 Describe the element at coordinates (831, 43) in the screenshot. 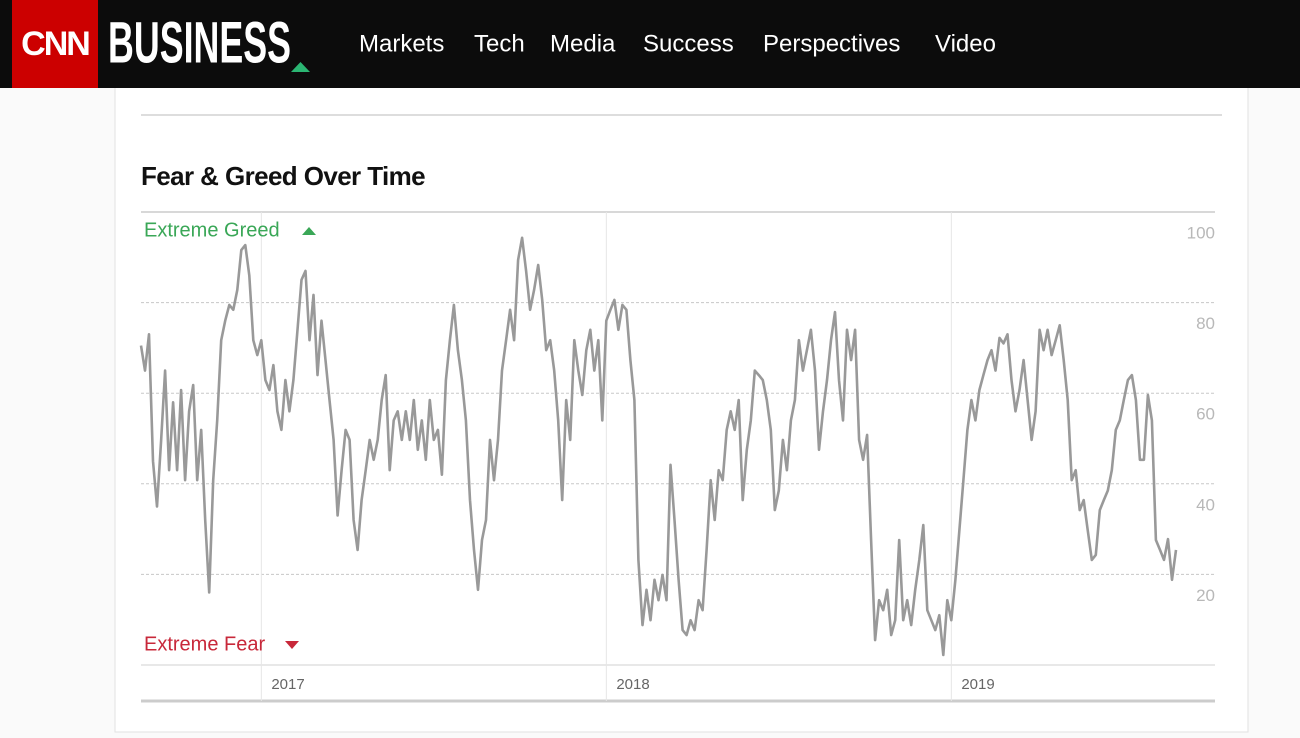

I see `nav-link: Perspectives` at that location.